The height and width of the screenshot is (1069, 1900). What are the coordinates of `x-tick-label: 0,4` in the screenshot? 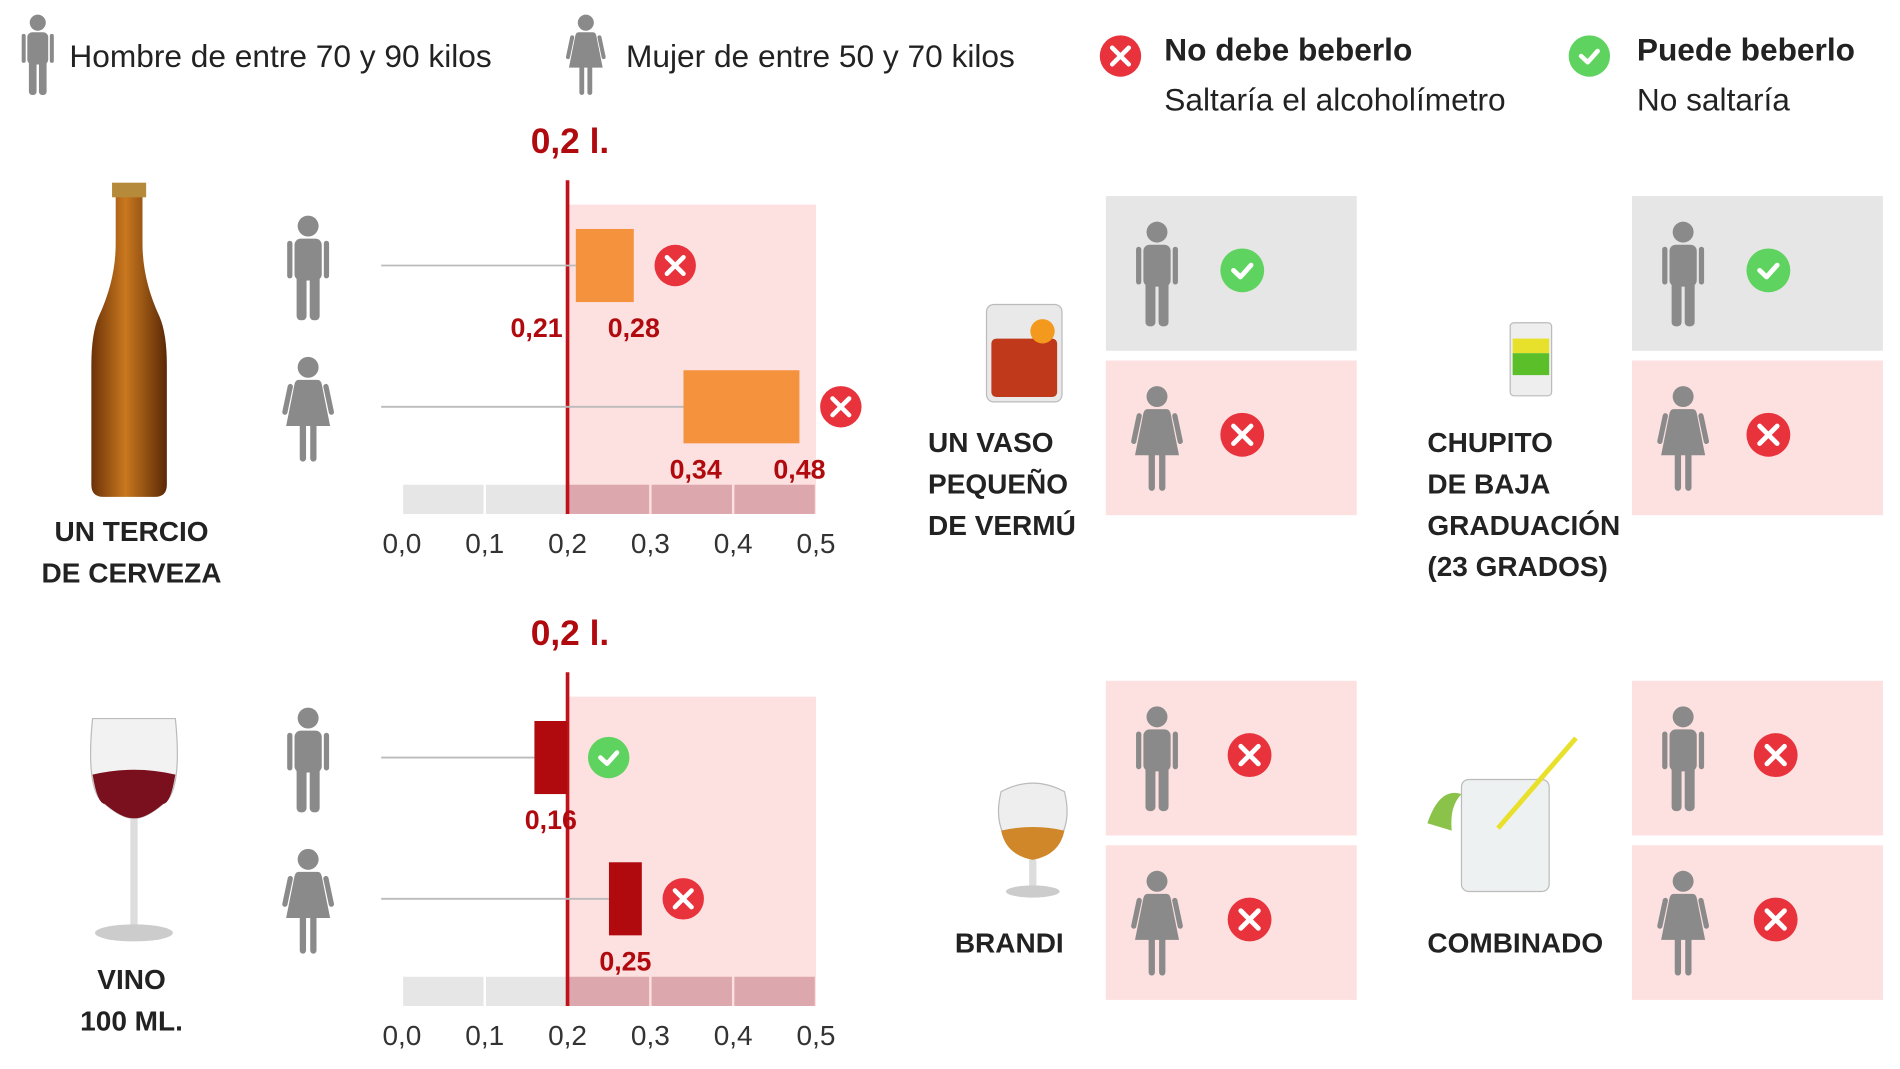 It's located at (733, 1035).